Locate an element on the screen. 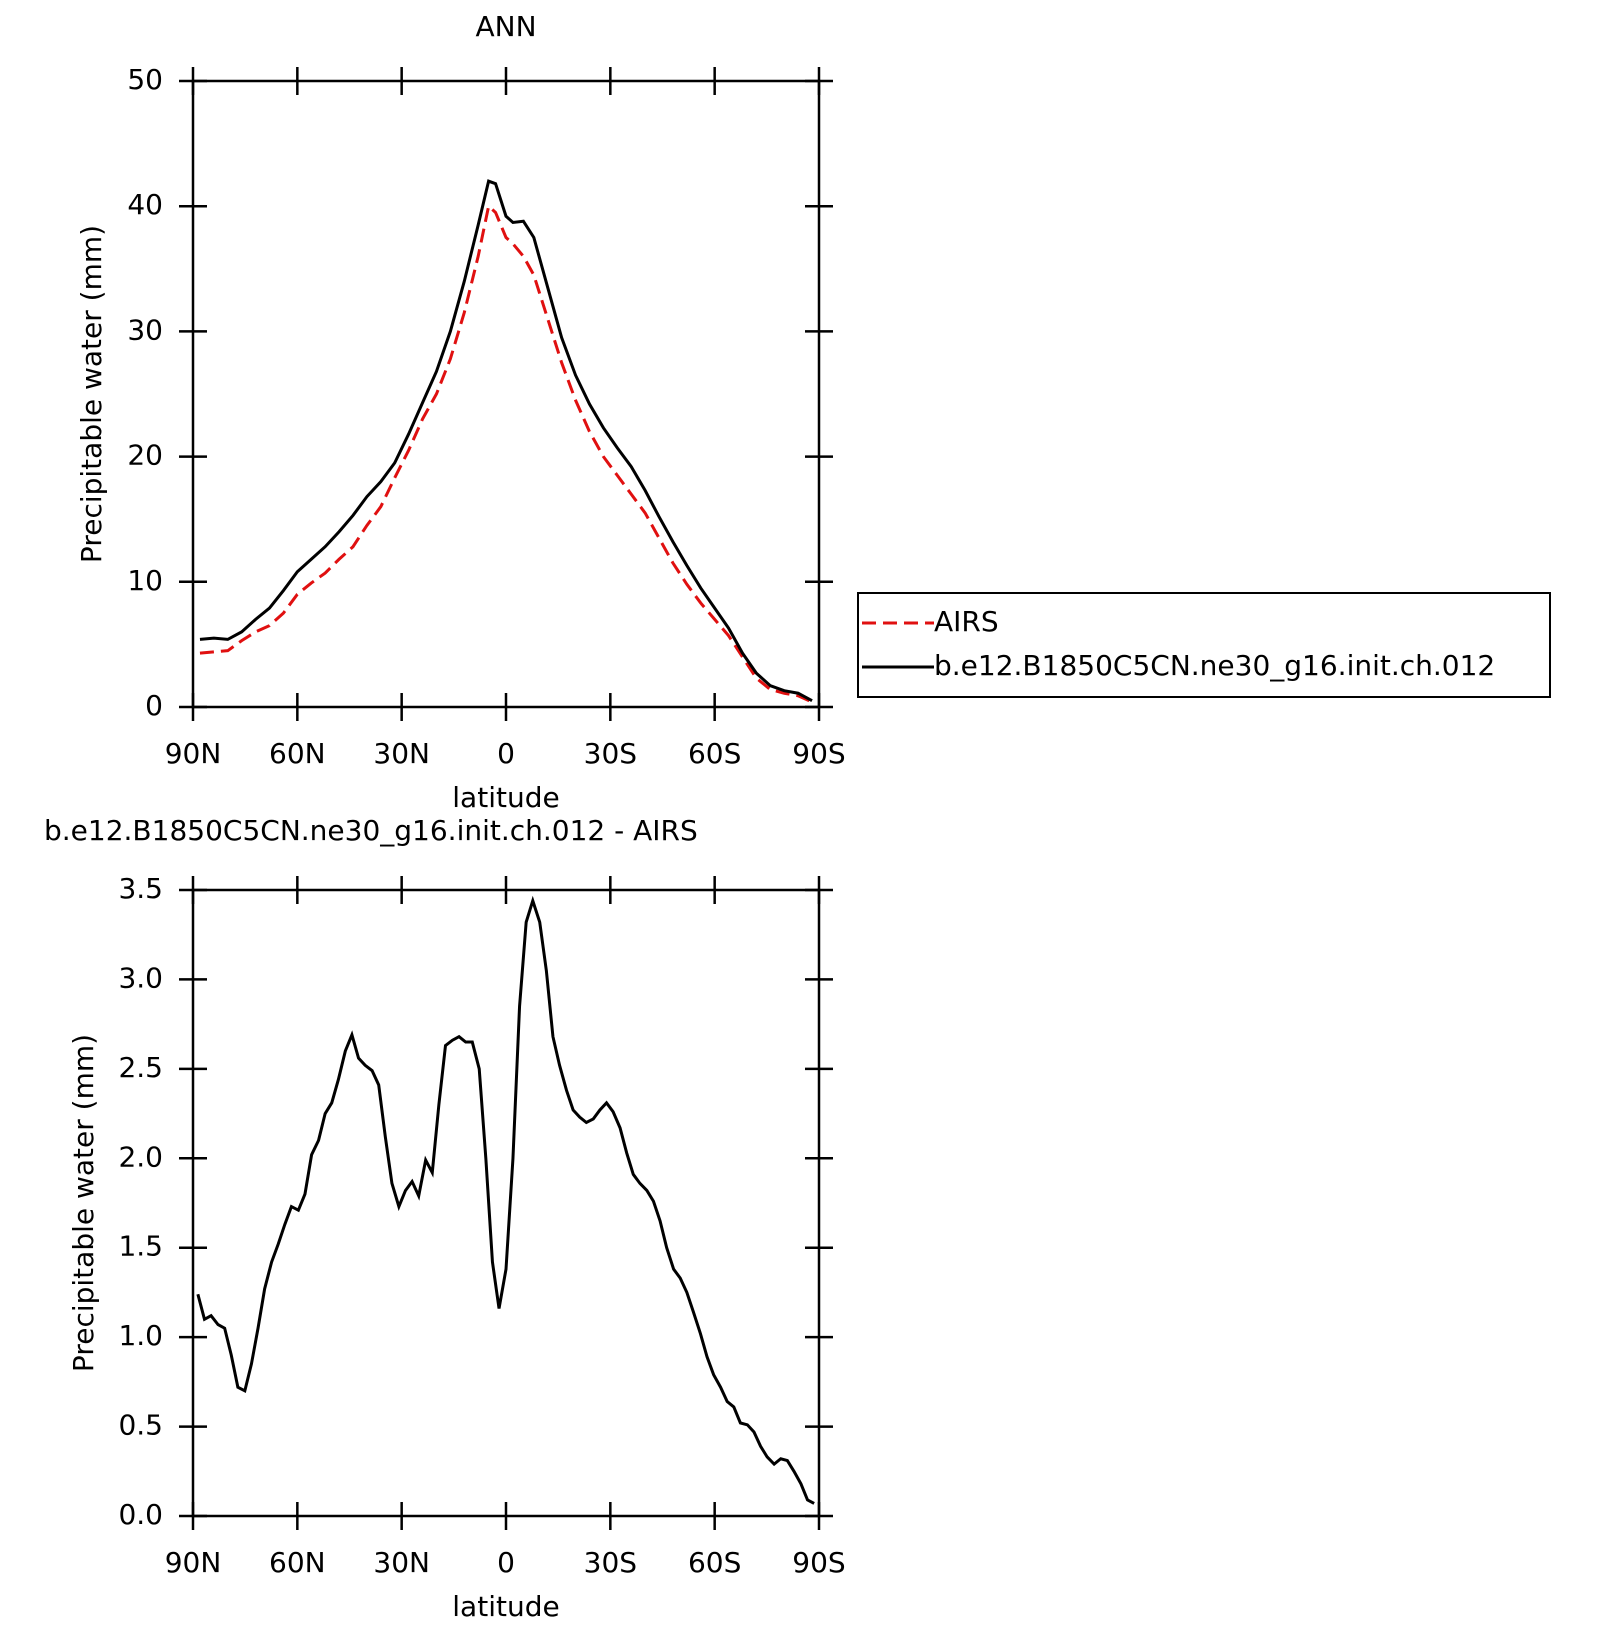 The width and height of the screenshot is (1622, 1625). y-tick-label: 0 is located at coordinates (154, 705).